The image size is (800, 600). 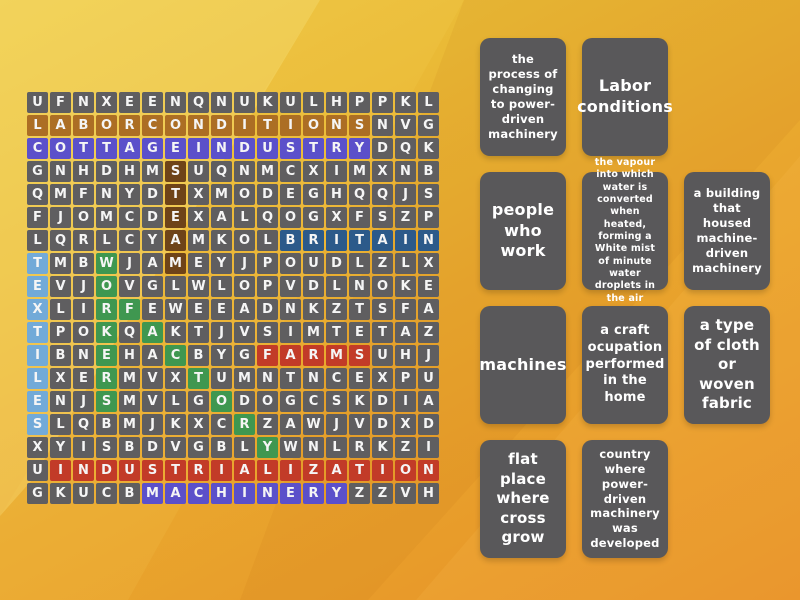 I want to click on grid-cell: Y, so click(x=221, y=355).